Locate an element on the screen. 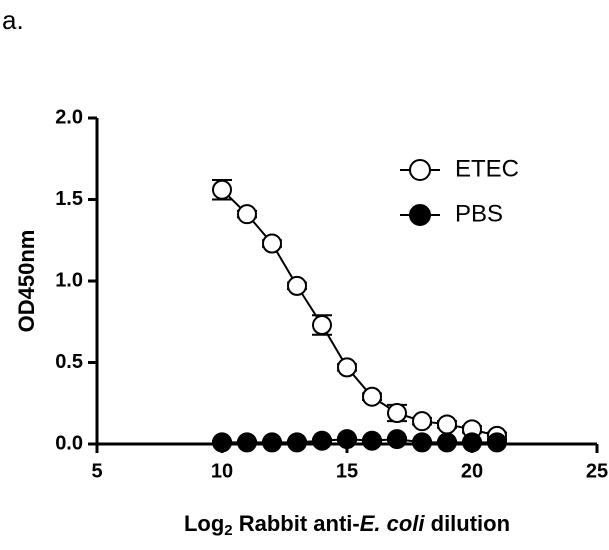 The image size is (609, 550). panel-label: a. is located at coordinates (13, 20).